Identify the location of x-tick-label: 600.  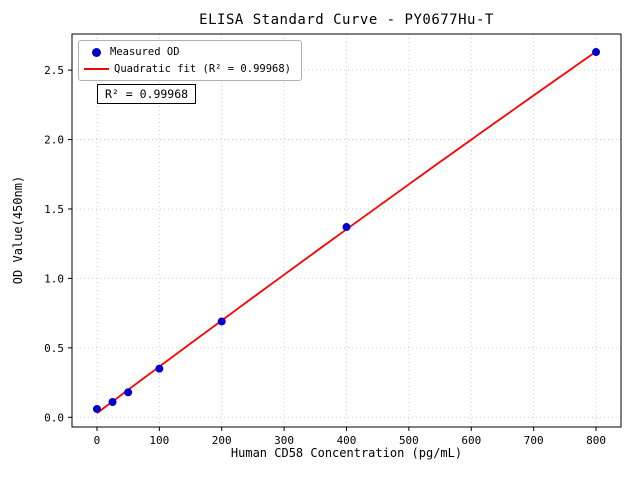
(471, 440).